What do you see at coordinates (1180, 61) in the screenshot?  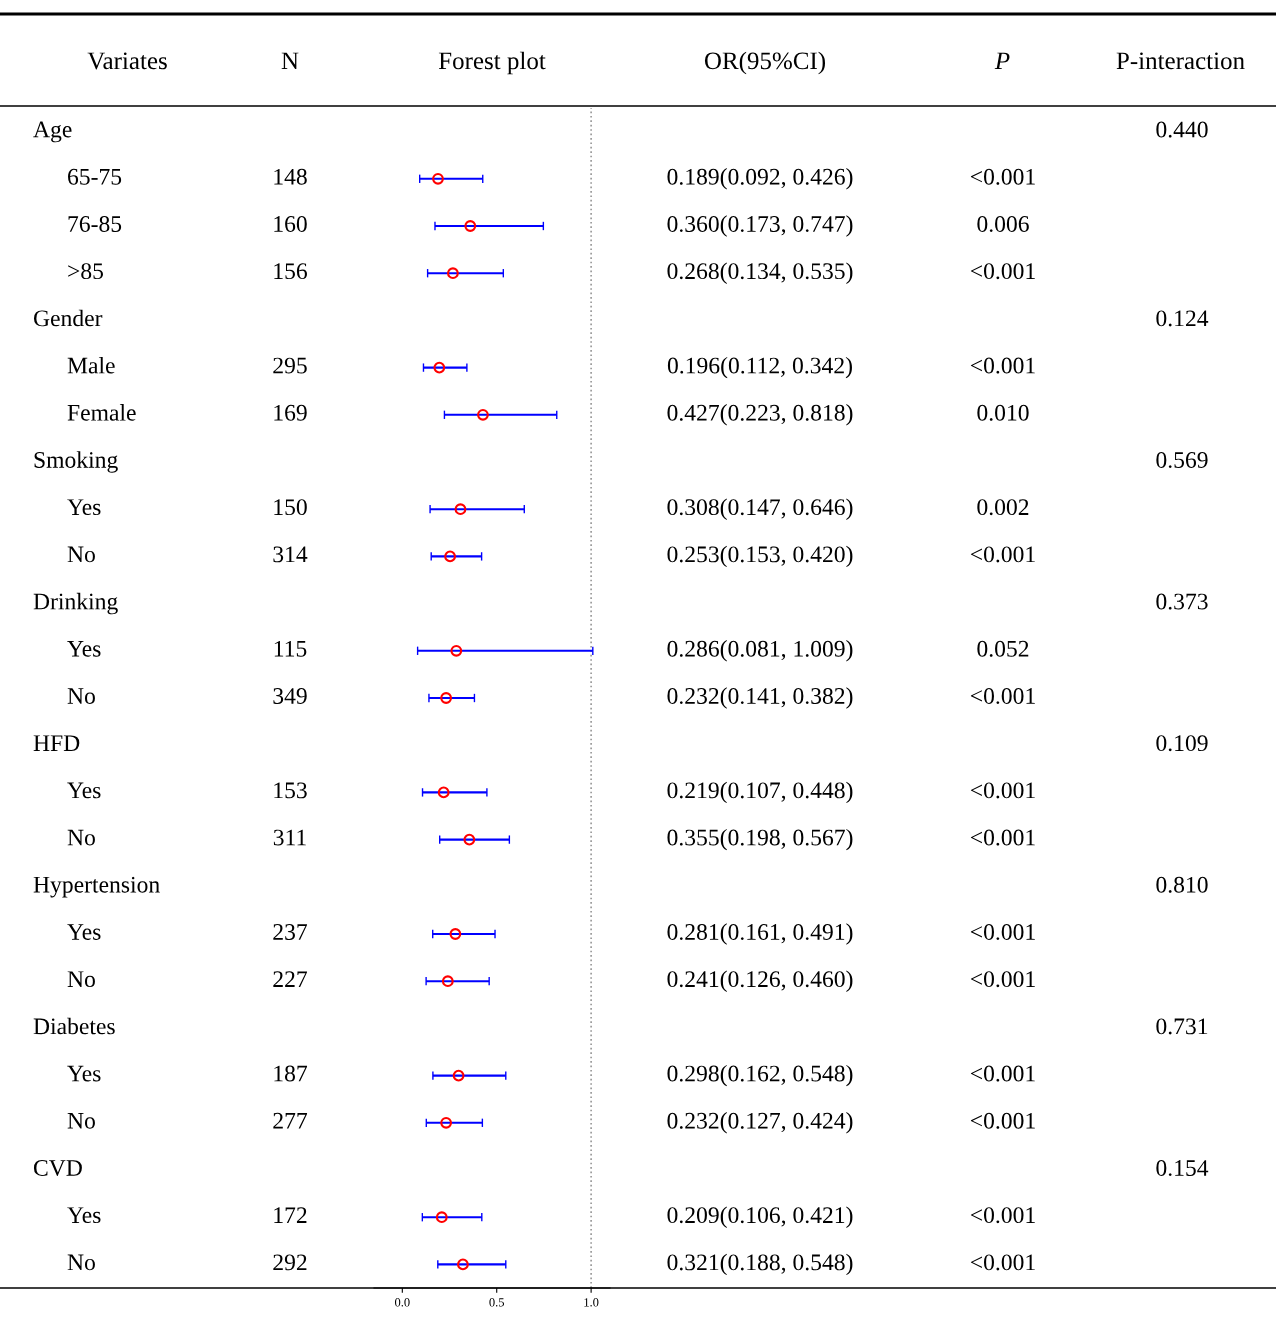 I see `text: P-interaction` at bounding box center [1180, 61].